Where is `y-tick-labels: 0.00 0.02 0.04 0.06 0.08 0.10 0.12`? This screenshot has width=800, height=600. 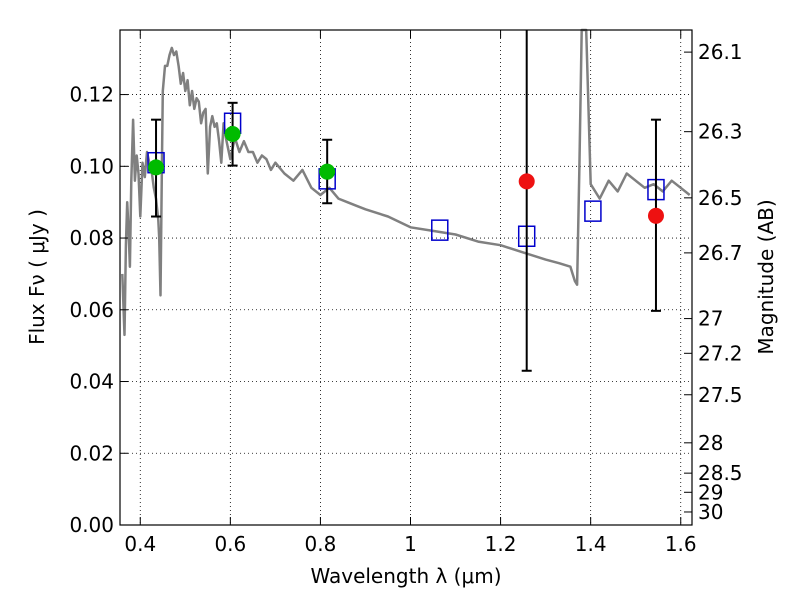
y-tick-labels: 0.00 0.02 0.04 0.06 0.08 0.10 0.12 is located at coordinates (91, 310).